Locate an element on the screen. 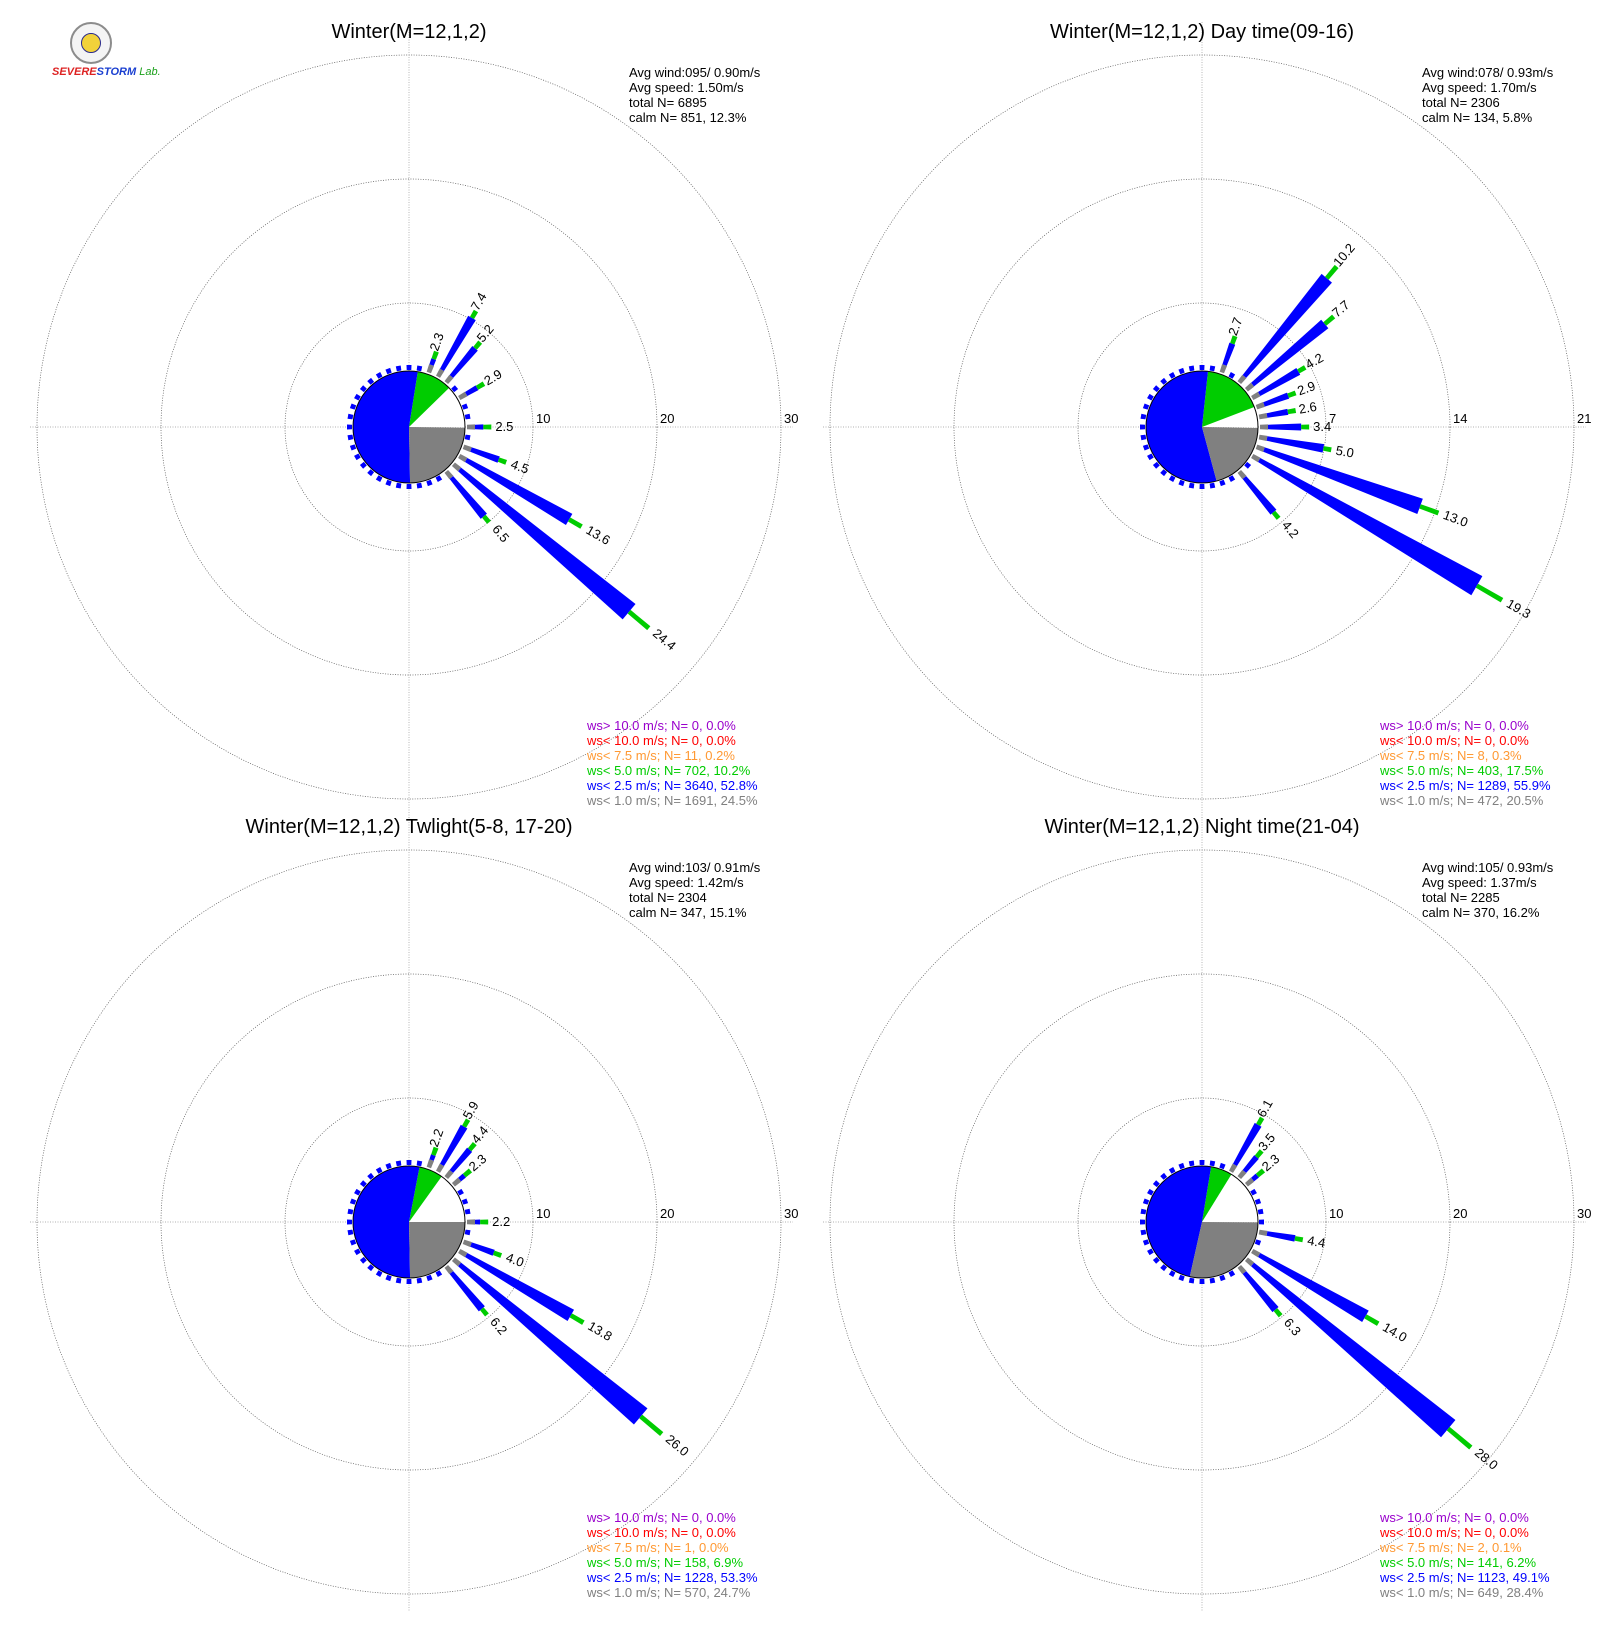  bar-value-label: 13.0 is located at coordinates (1455, 518).